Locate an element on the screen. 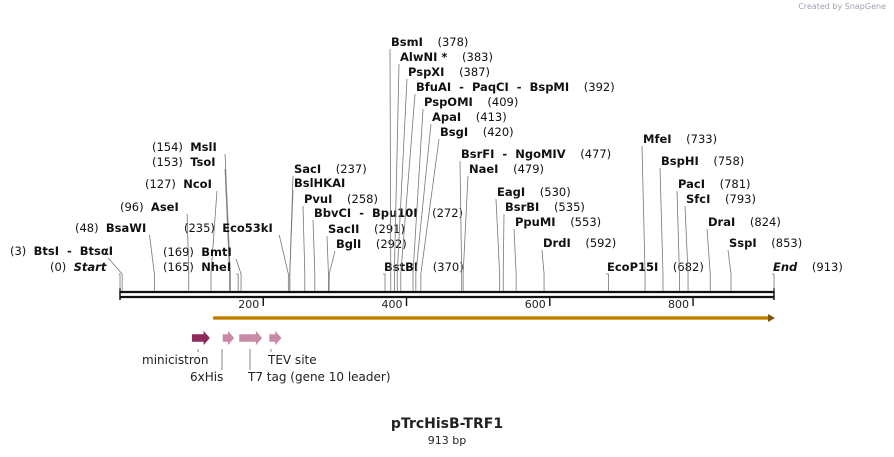 The image size is (894, 457). site-label: BglI (292) is located at coordinates (371, 244).